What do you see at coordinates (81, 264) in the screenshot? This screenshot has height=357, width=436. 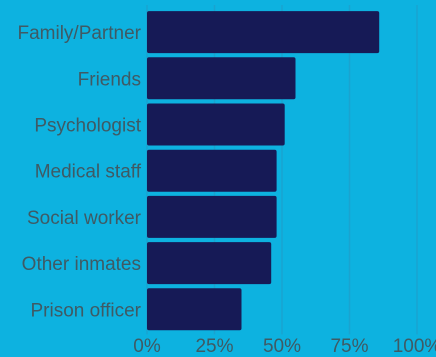 I see `category-label: Other inmates` at bounding box center [81, 264].